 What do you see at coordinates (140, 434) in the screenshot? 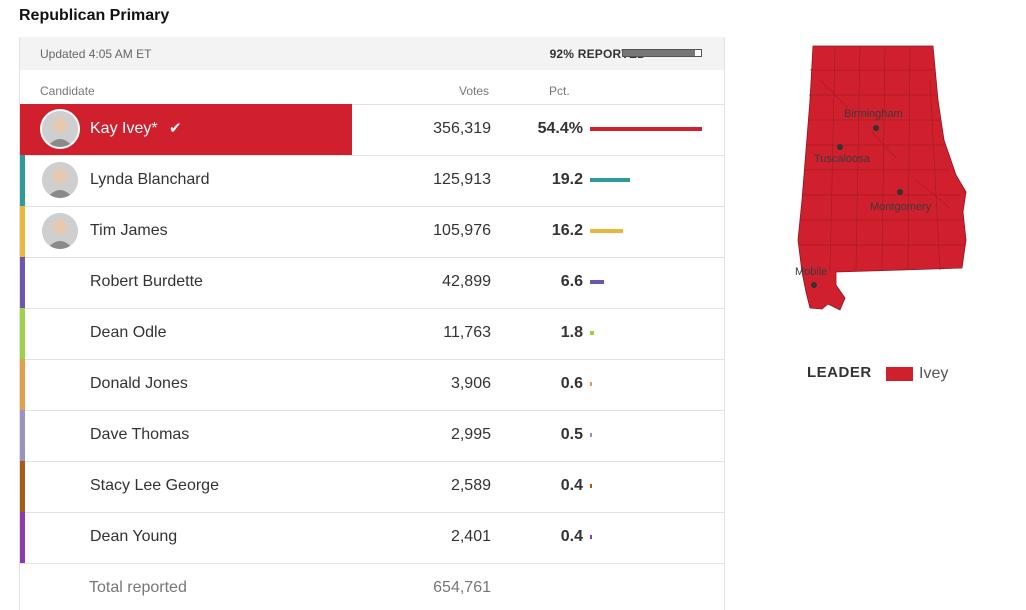
I see `candidate-name: Dave Thomas` at bounding box center [140, 434].